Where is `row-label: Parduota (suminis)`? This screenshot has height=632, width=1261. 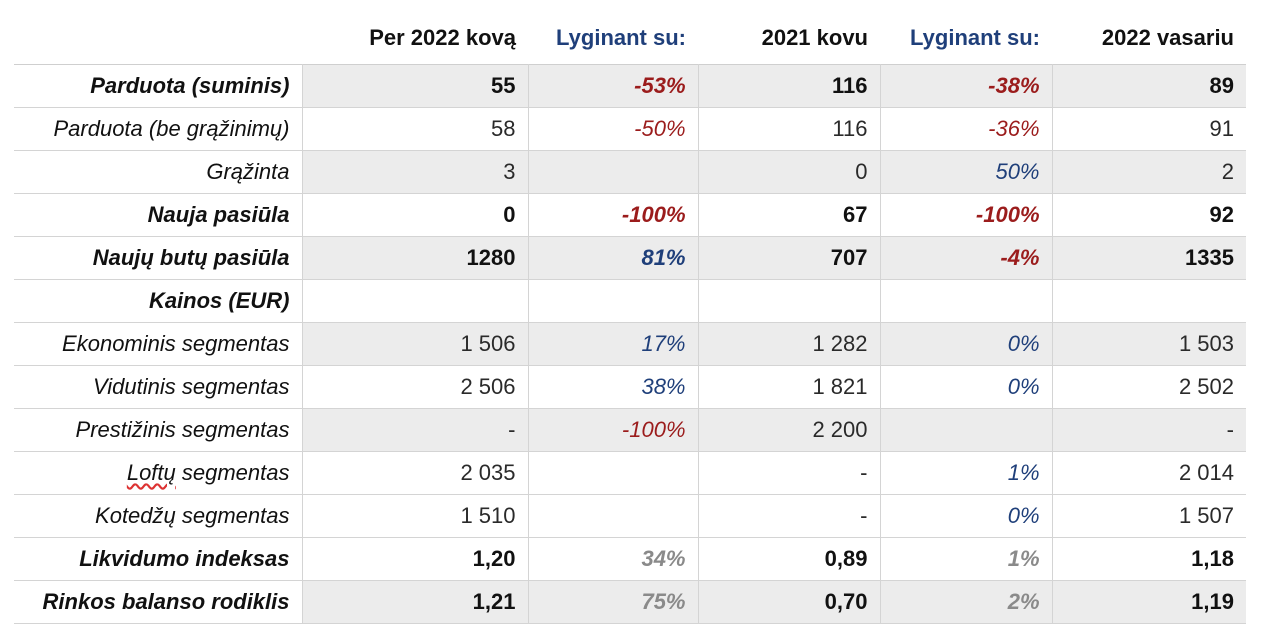 row-label: Parduota (suminis) is located at coordinates (190, 85).